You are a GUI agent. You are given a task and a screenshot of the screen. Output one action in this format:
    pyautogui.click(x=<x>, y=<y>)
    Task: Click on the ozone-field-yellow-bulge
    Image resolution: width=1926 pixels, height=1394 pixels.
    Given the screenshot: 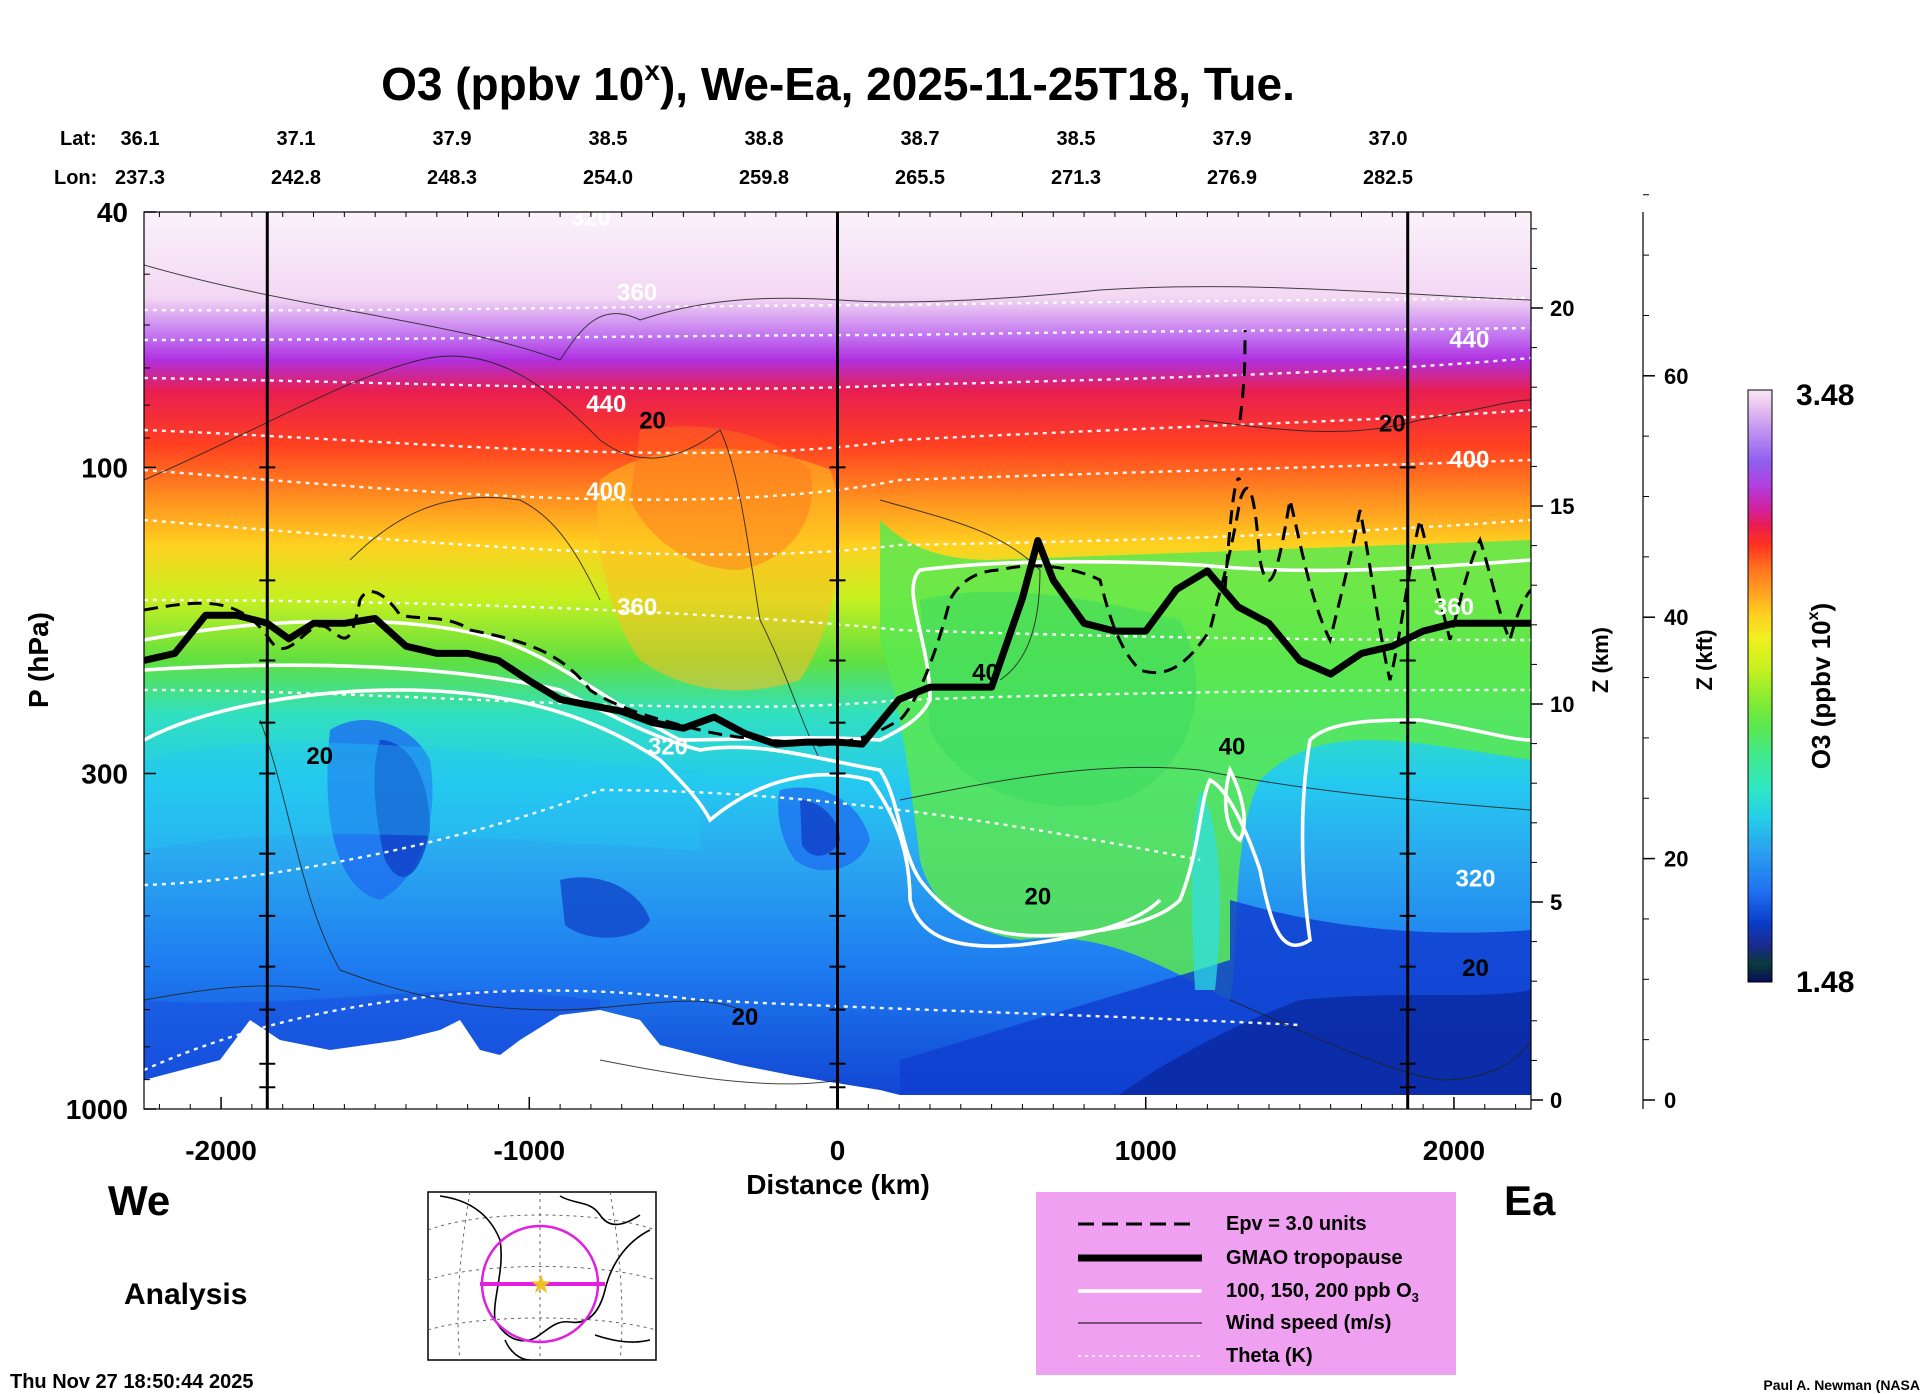 What is the action you would take?
    pyautogui.click(x=718, y=569)
    